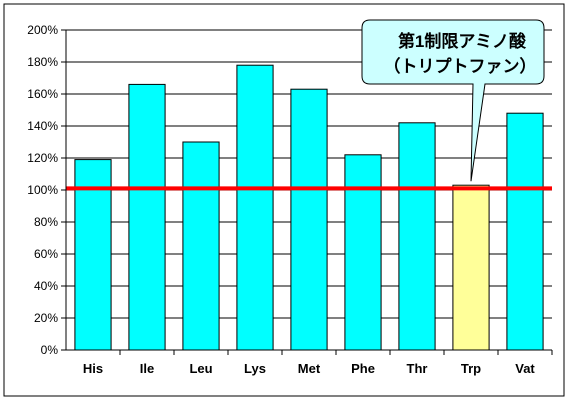  What do you see at coordinates (46, 222) in the screenshot?
I see `y-tick-label: 80%` at bounding box center [46, 222].